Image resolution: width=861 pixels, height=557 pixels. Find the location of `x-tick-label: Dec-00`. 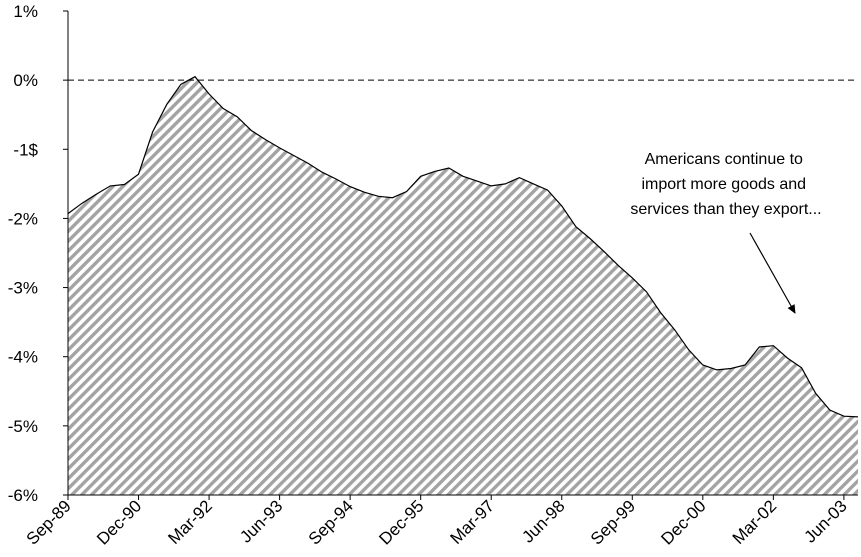

x-tick-label: Dec-00 is located at coordinates (683, 522).